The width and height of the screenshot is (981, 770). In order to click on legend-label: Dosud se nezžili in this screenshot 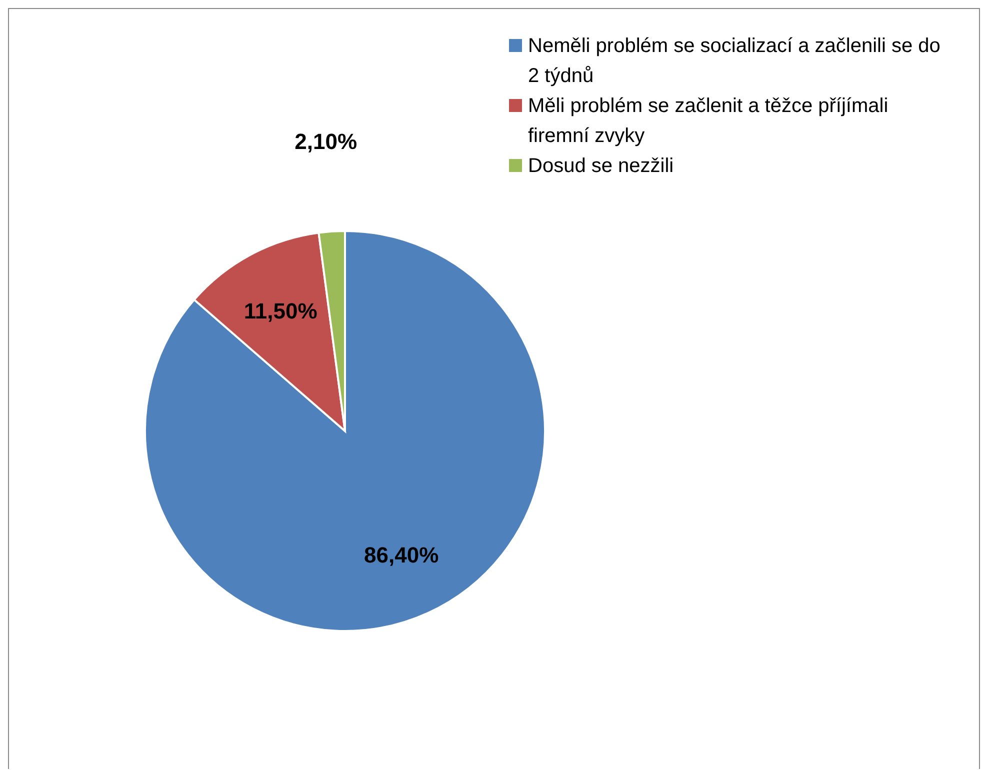, I will do `click(601, 166)`.